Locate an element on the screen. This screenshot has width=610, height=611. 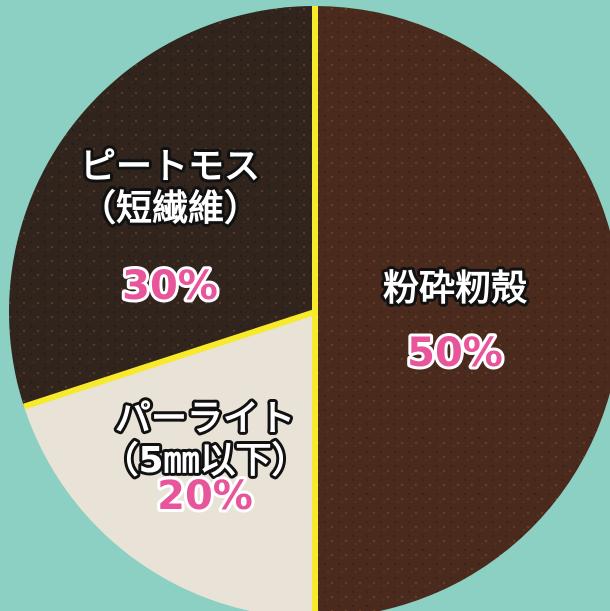
category-label: ピートモス（短繊維） is located at coordinates (170, 187).